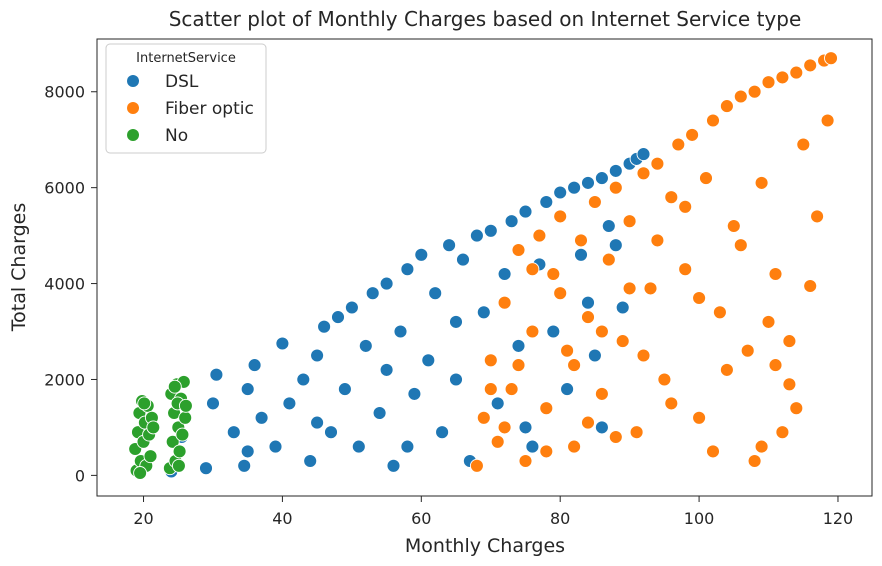 The height and width of the screenshot is (566, 882). I want to click on y-axis-label: Total Charges, so click(19, 268).